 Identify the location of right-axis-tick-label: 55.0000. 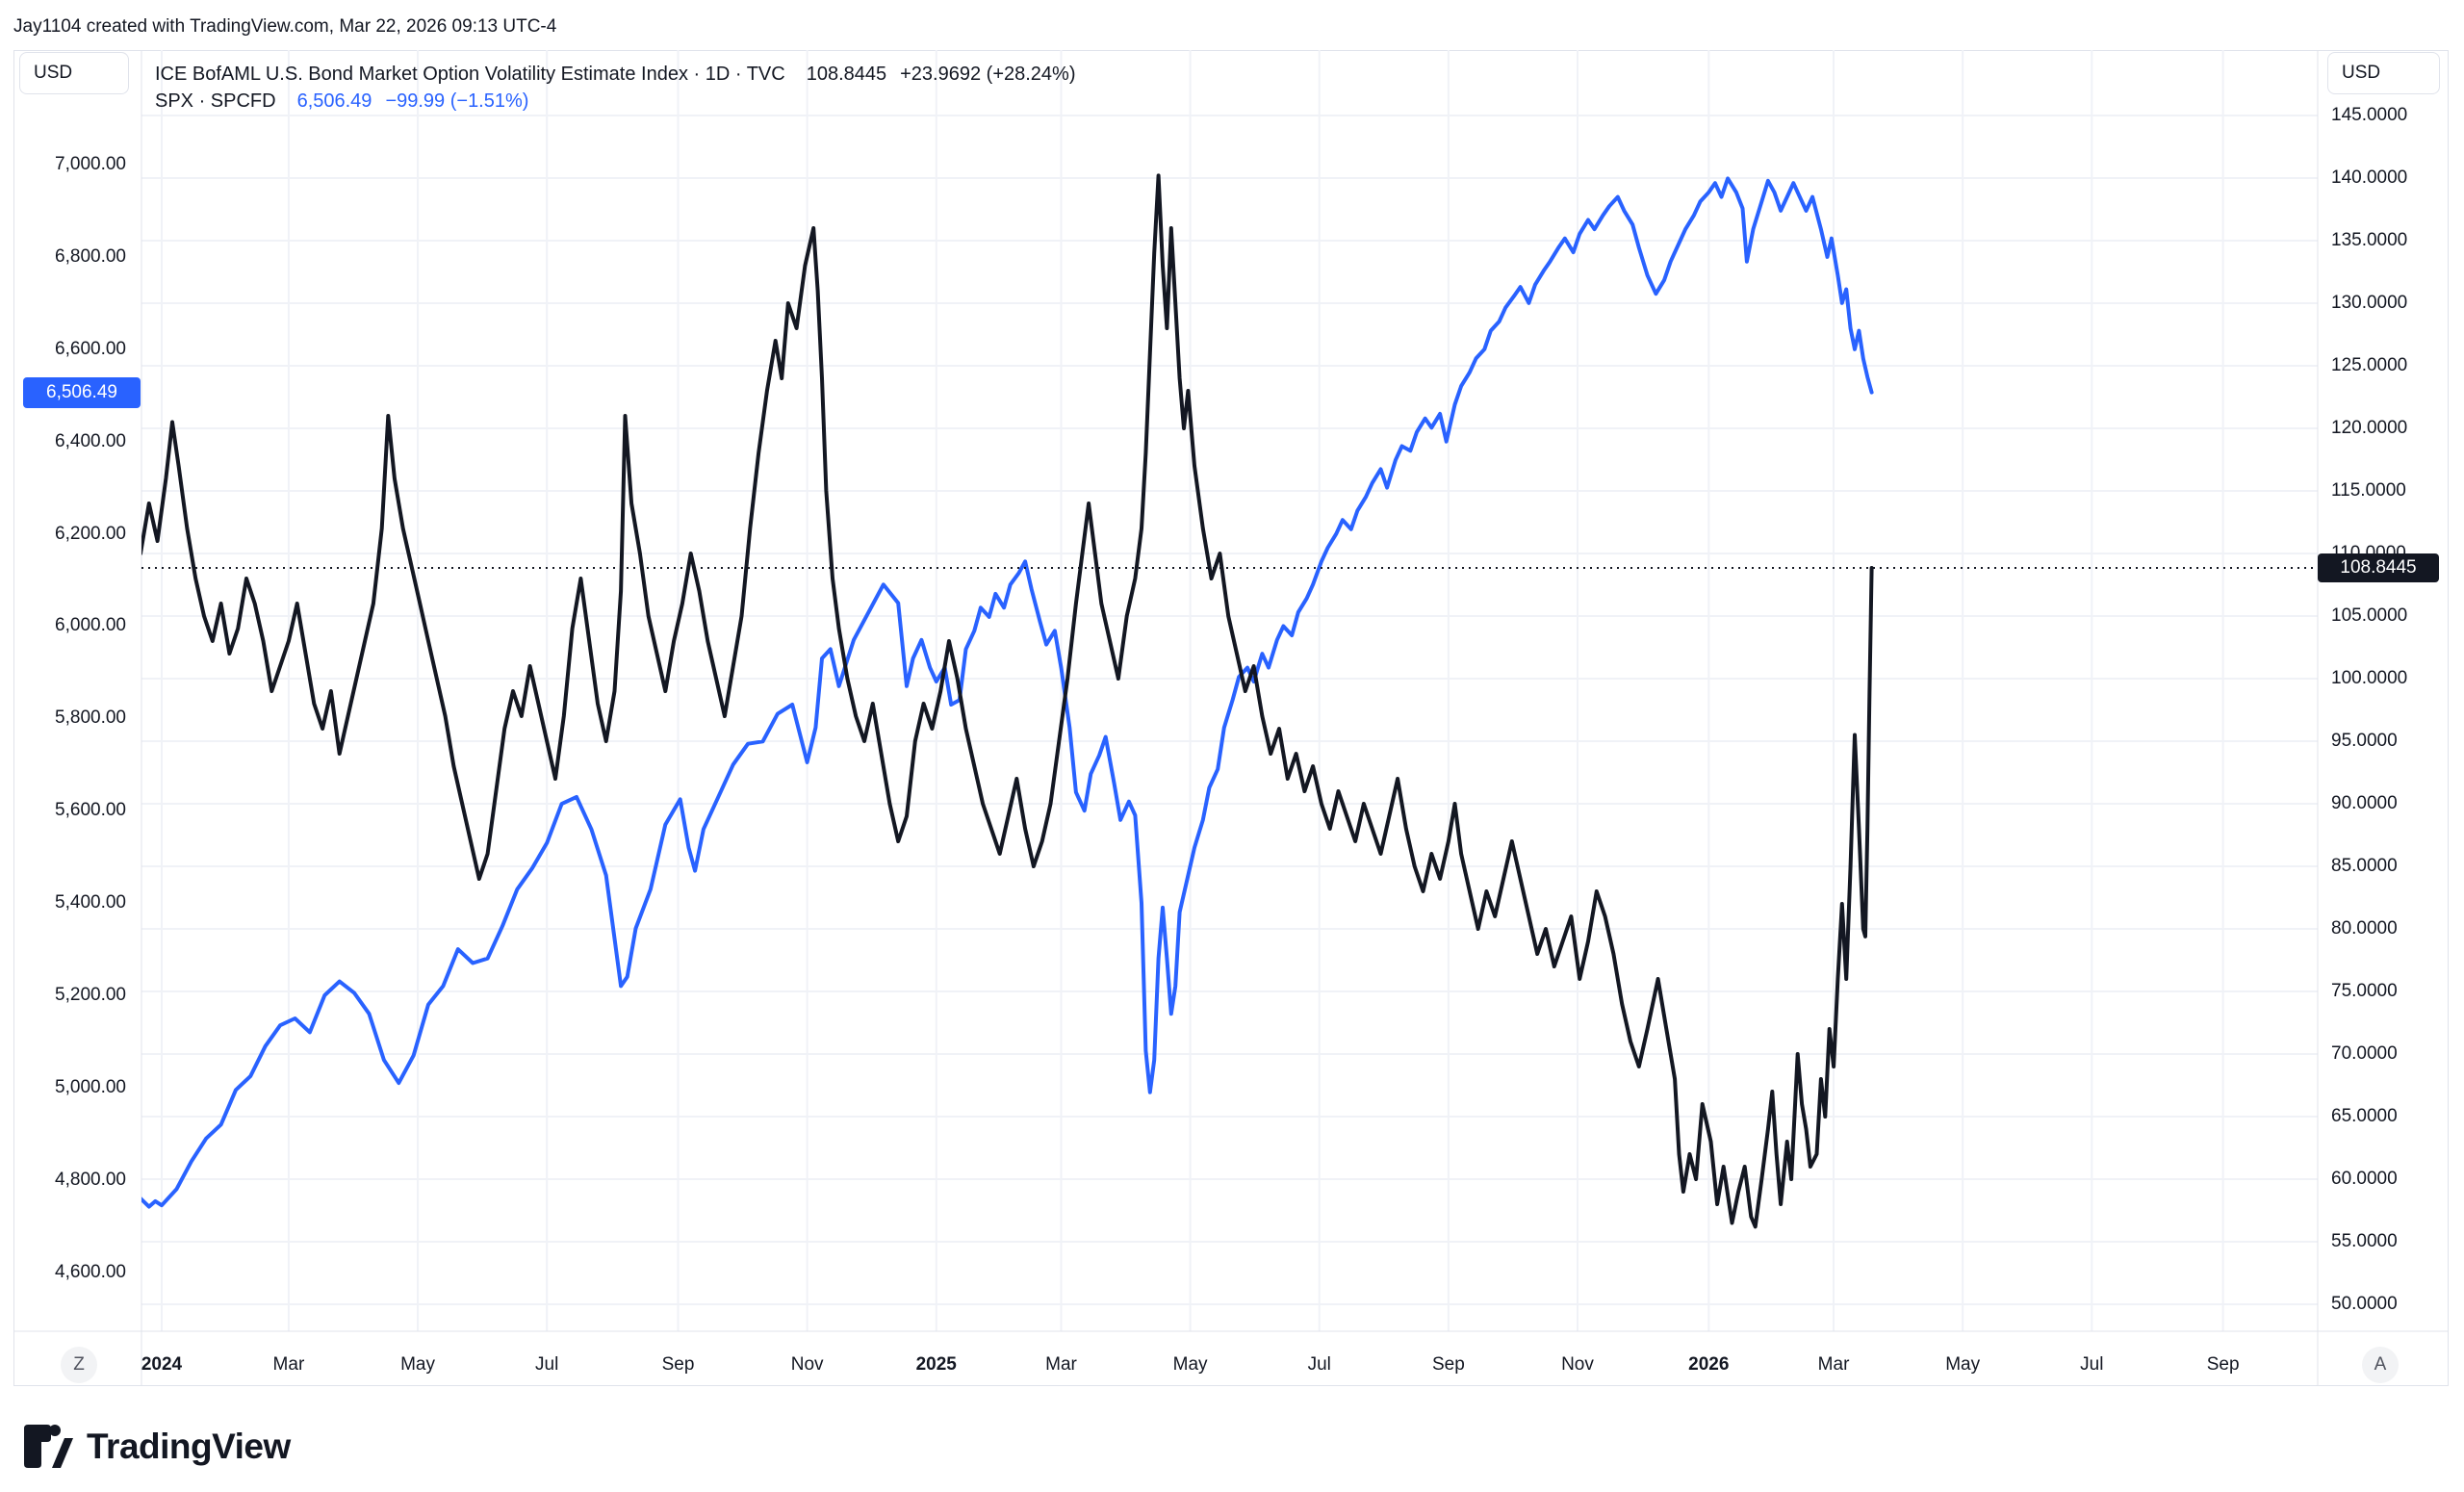
(2364, 1241).